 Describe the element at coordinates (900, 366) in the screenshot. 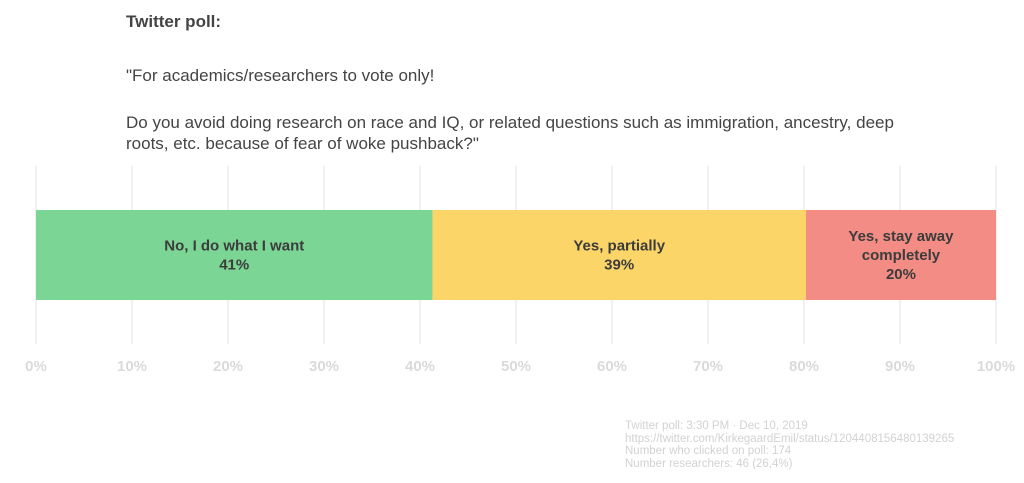

I see `x-tick-label: 90%` at that location.